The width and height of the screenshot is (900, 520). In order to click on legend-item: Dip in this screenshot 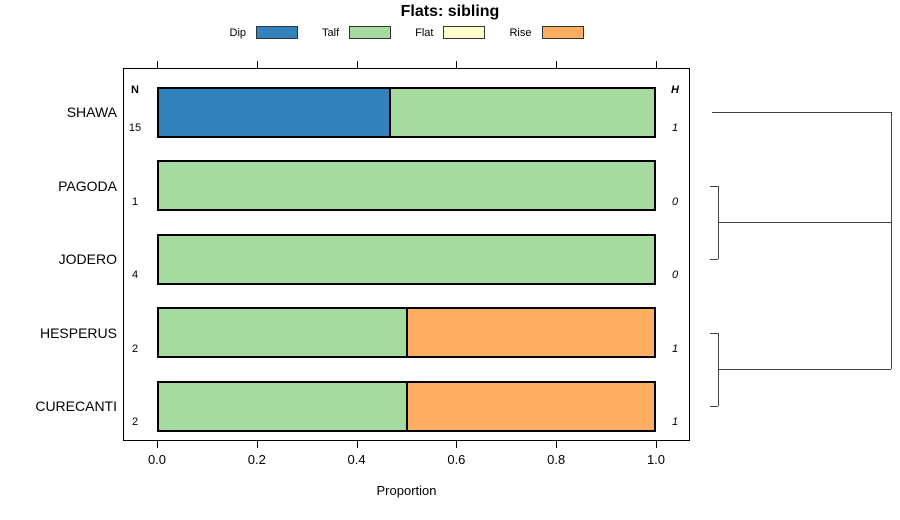, I will do `click(264, 32)`.